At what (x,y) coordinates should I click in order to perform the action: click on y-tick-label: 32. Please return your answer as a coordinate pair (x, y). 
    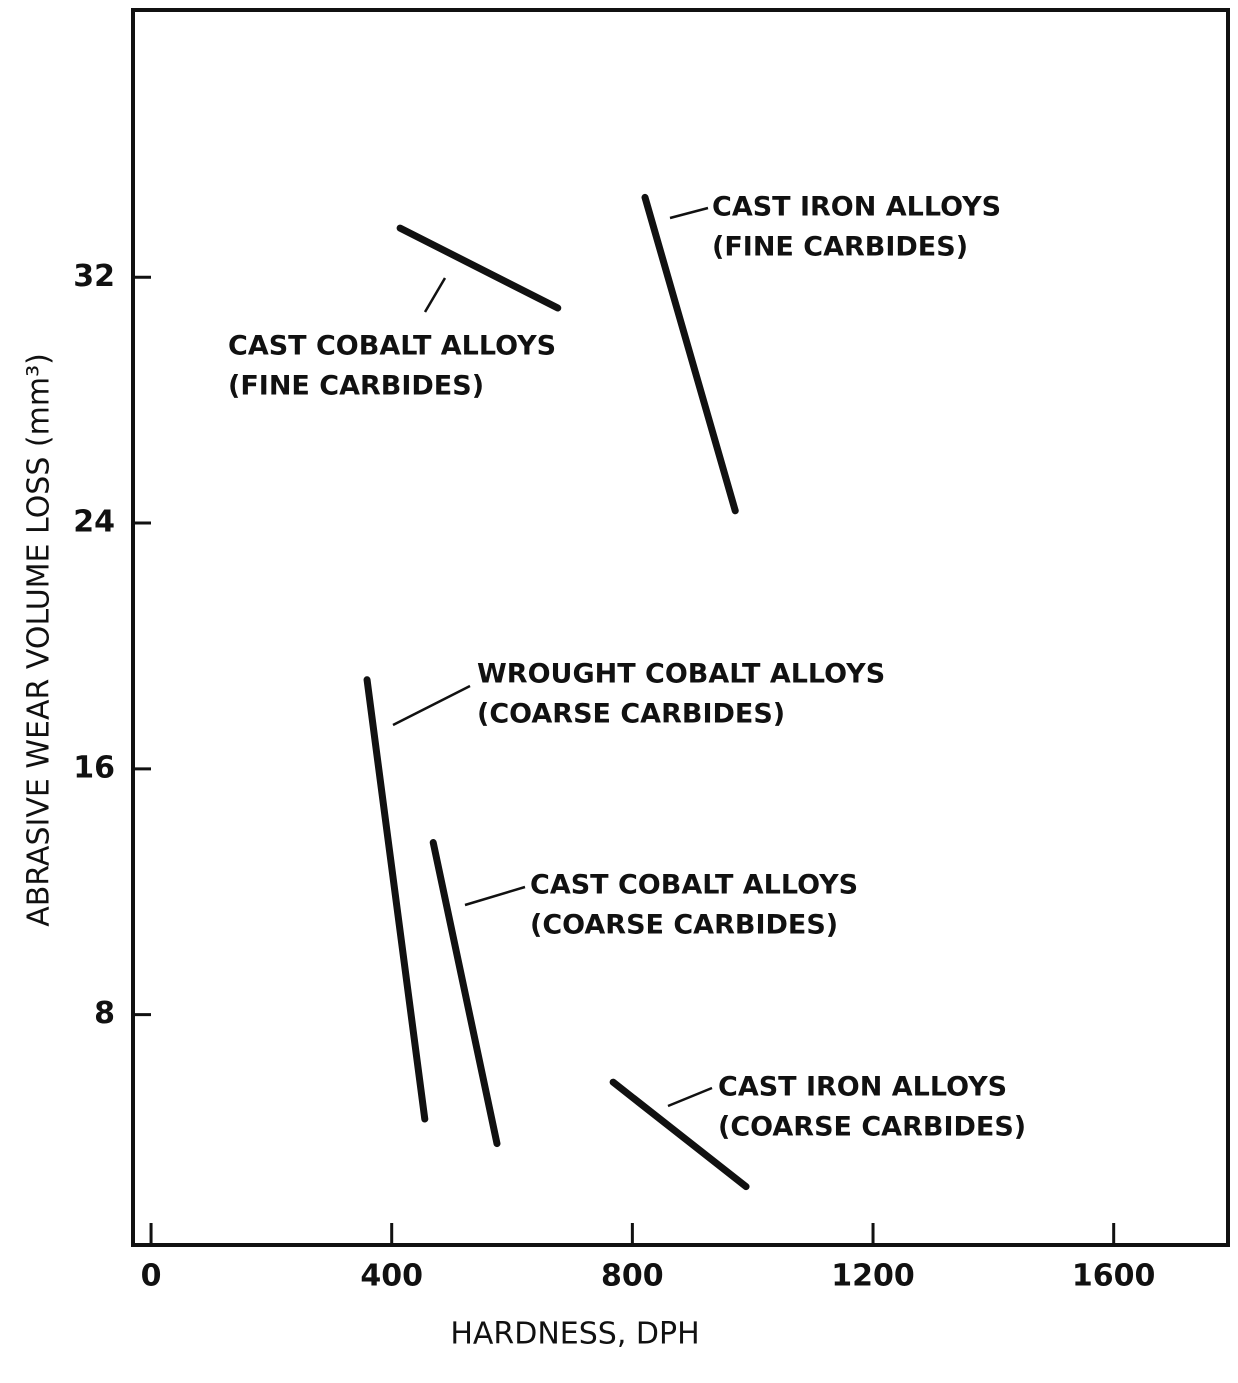
    Looking at the image, I should click on (94, 276).